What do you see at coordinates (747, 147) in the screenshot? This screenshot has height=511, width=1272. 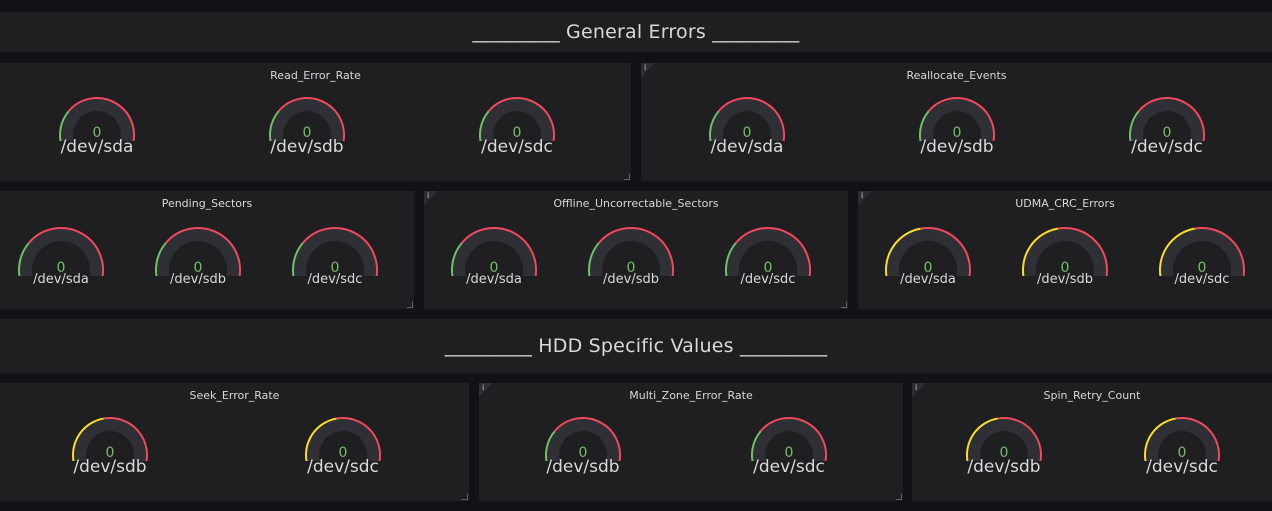 I see `gauge-label: /dev/sda` at bounding box center [747, 147].